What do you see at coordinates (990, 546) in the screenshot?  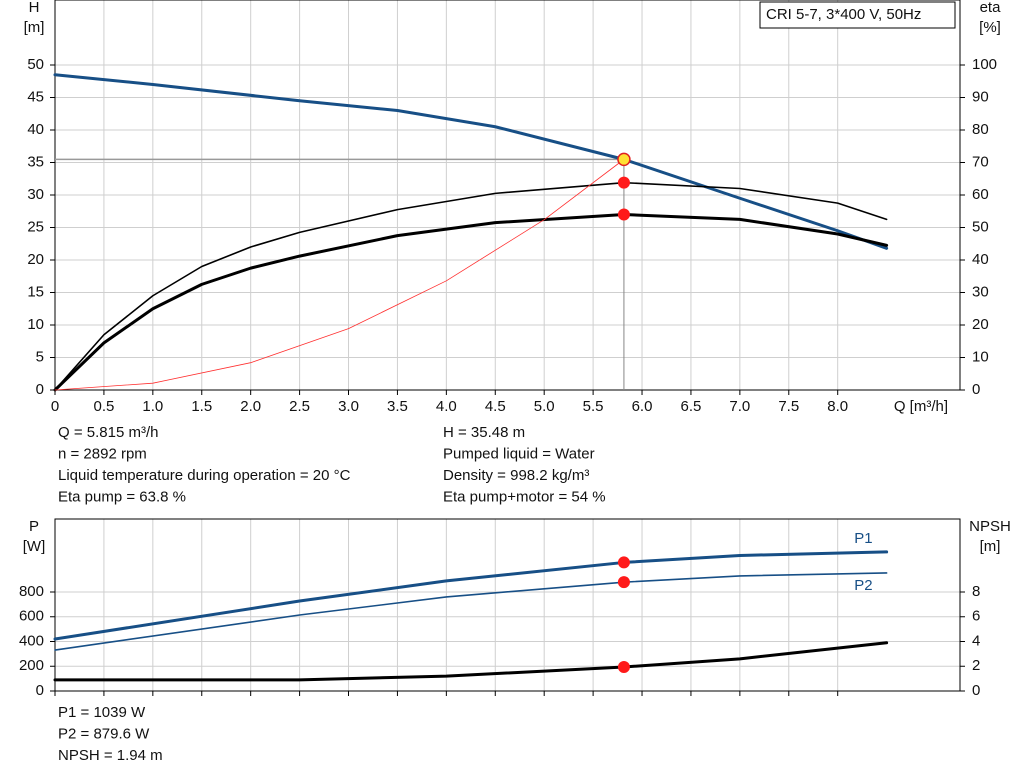 I see `y2-axis-unit: [m]` at bounding box center [990, 546].